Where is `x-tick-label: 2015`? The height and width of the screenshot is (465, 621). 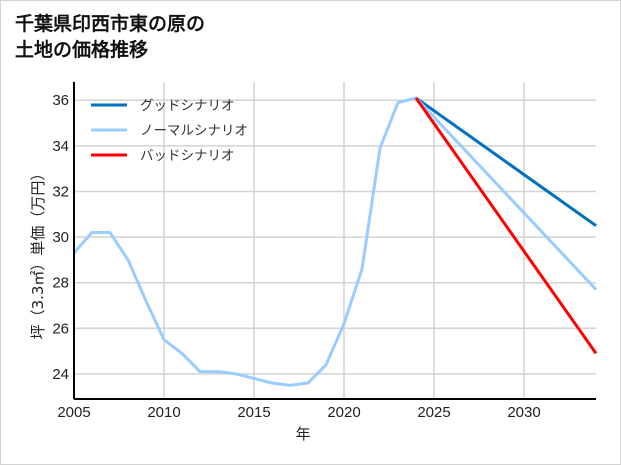
x-tick-label: 2015 is located at coordinates (253, 412).